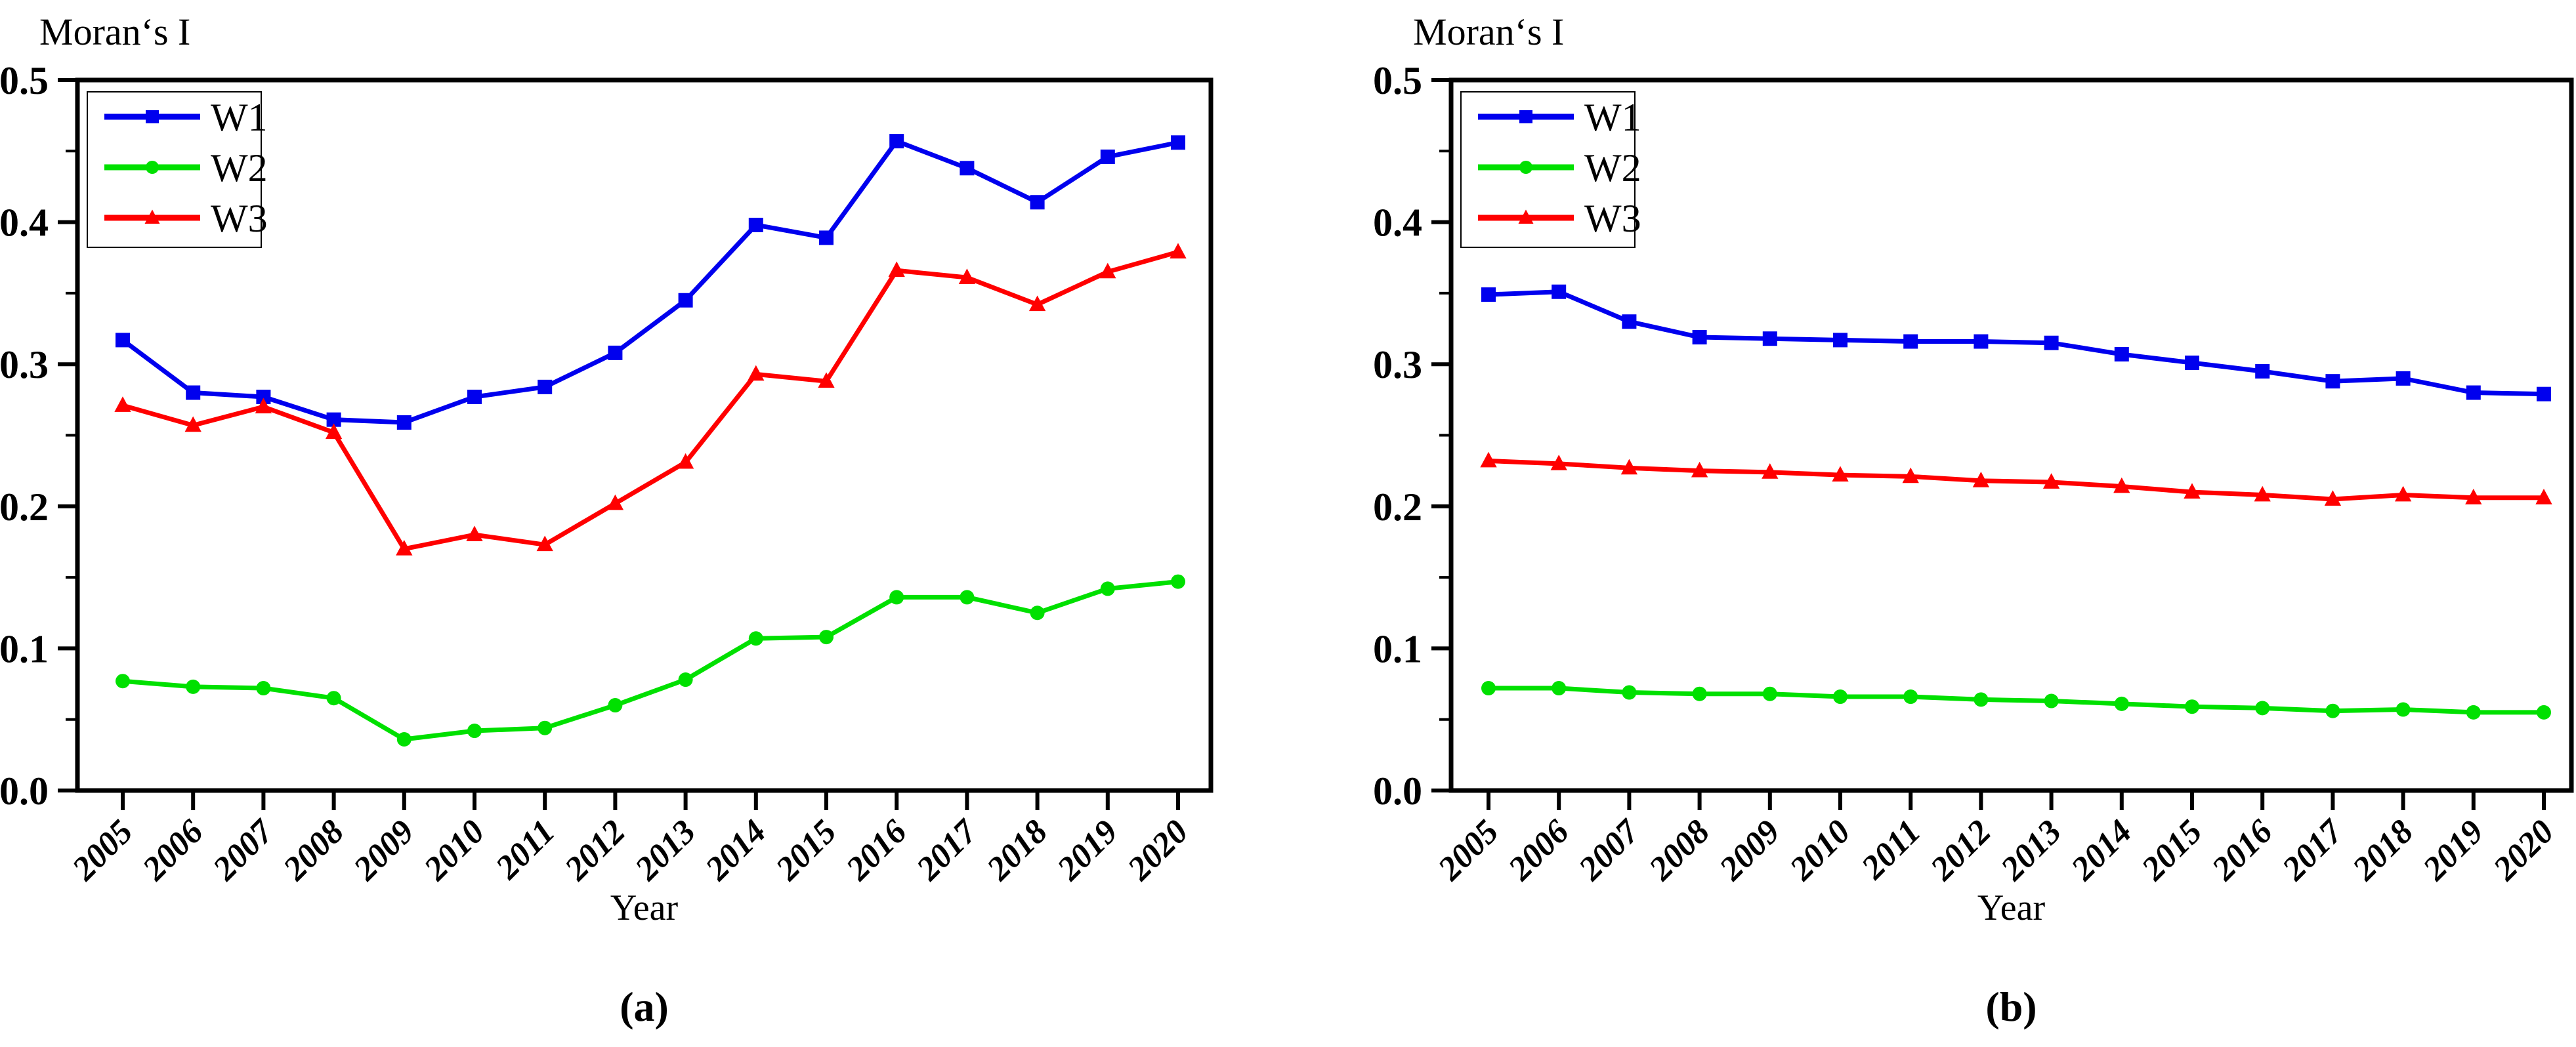 The height and width of the screenshot is (1047, 2576). What do you see at coordinates (525, 850) in the screenshot?
I see `x-tick-label: 2011` at bounding box center [525, 850].